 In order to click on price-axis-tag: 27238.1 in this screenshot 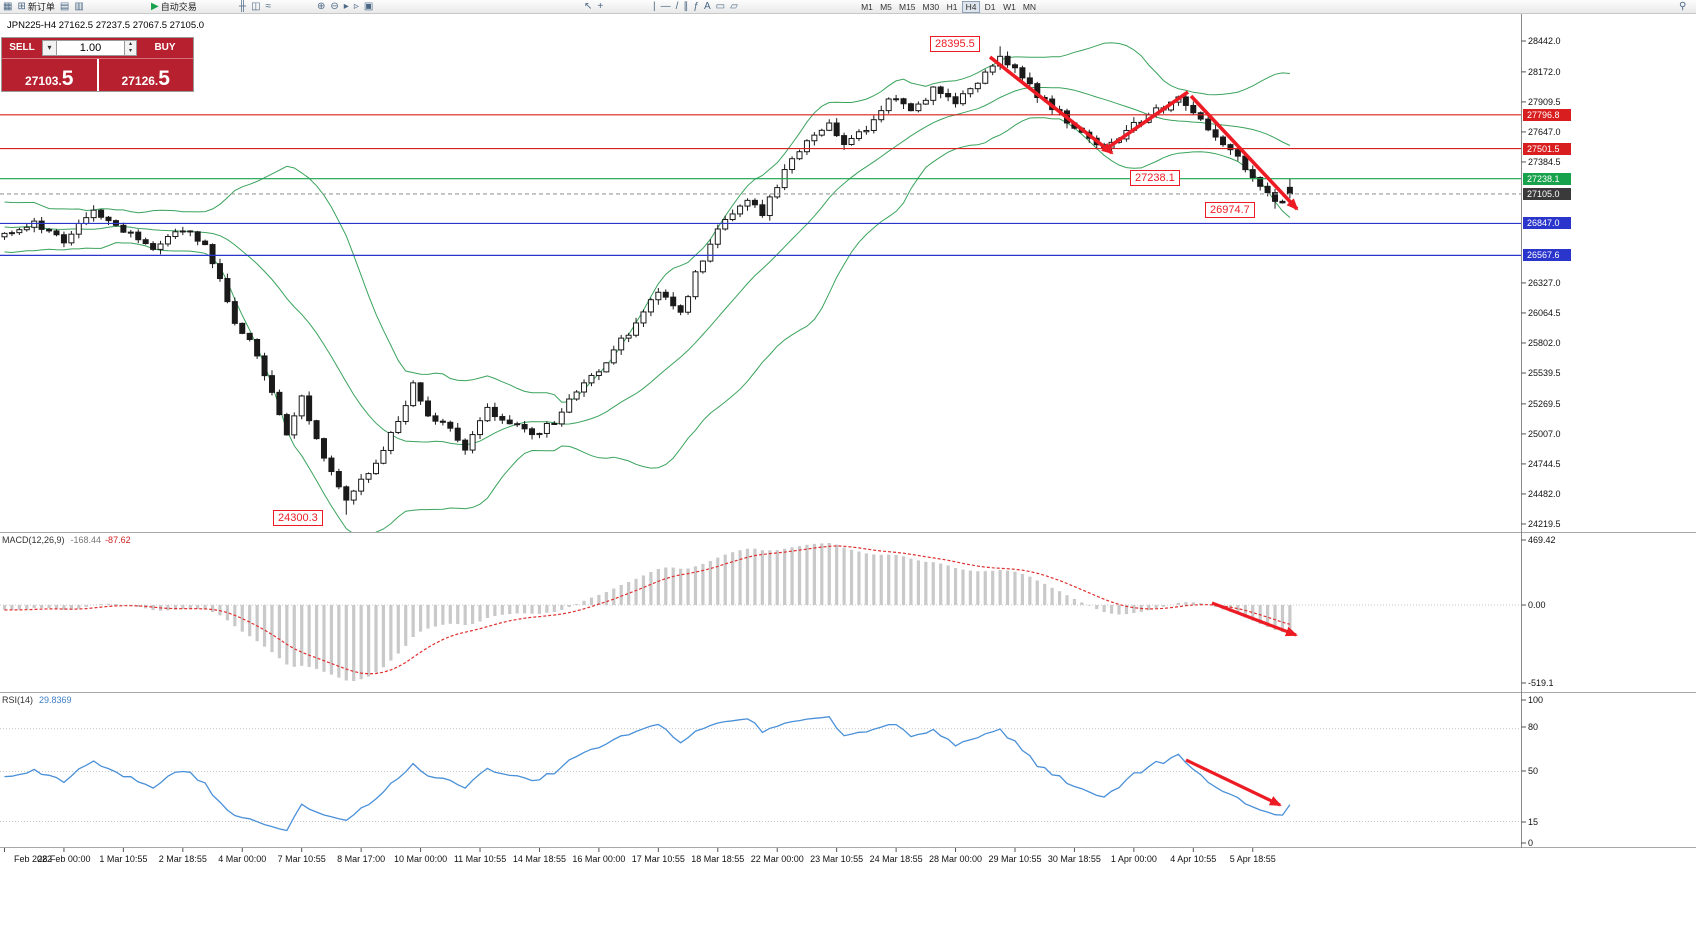, I will do `click(1547, 178)`.